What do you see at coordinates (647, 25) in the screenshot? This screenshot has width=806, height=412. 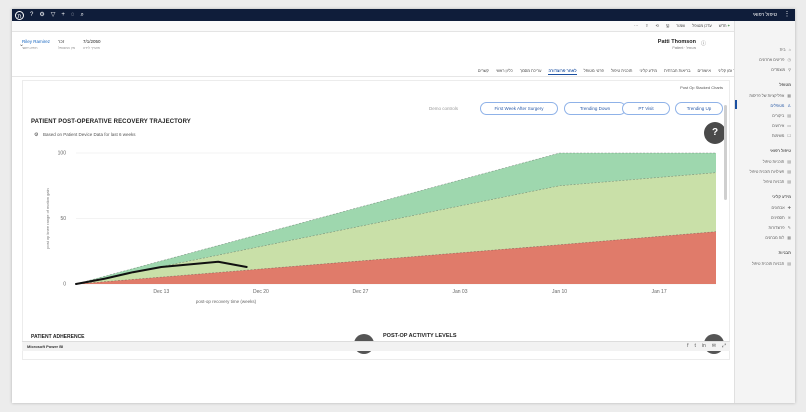 I see `share-icon: ⇪` at bounding box center [647, 25].